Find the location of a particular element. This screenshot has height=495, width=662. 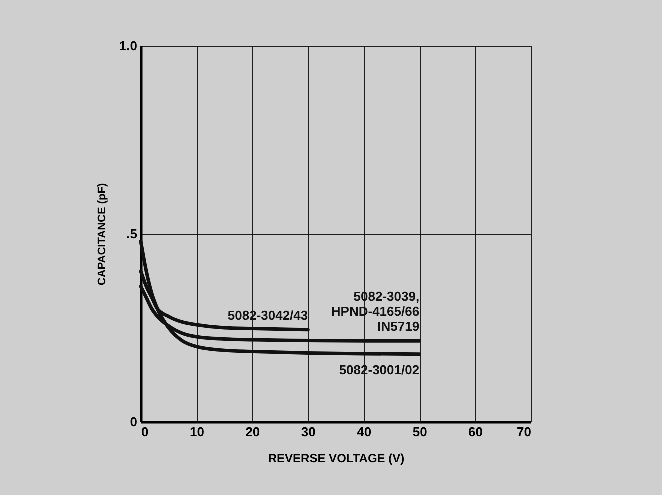

y-axis-title: CAPACITANCE (pF) is located at coordinates (102, 234).